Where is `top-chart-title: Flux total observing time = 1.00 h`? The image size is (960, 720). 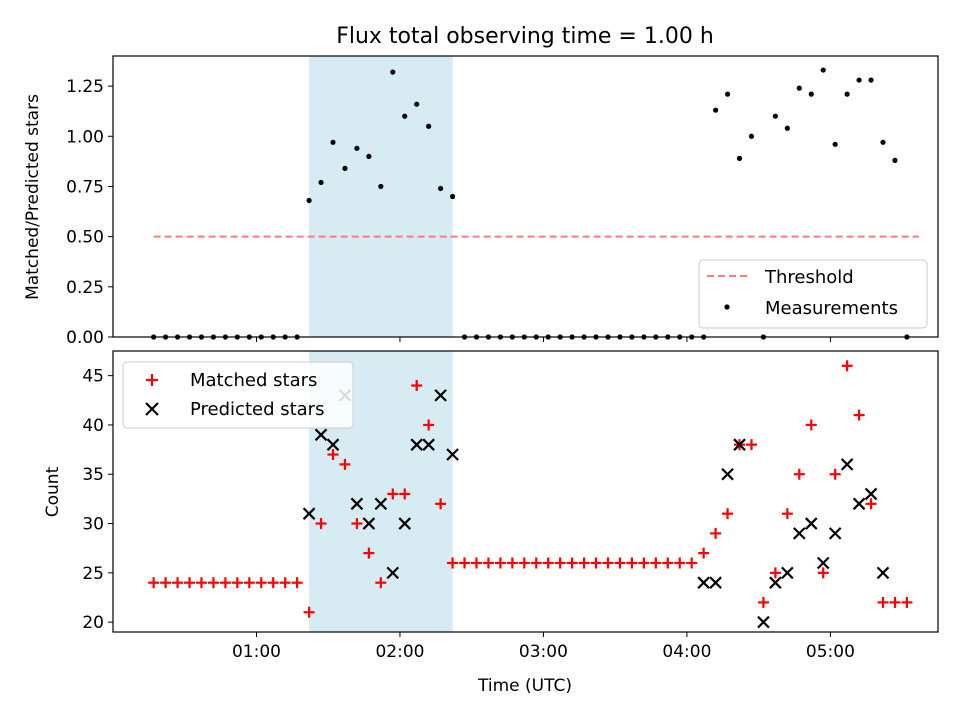 top-chart-title: Flux total observing time = 1.00 h is located at coordinates (525, 36).